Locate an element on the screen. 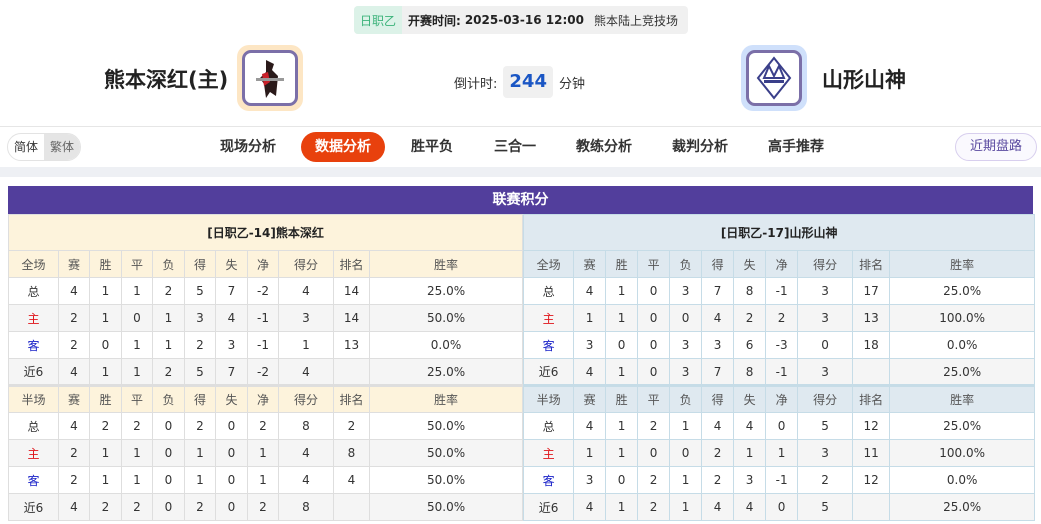 The height and width of the screenshot is (524, 1041). tab-referee-analysis: 裁判分析 is located at coordinates (700, 147).